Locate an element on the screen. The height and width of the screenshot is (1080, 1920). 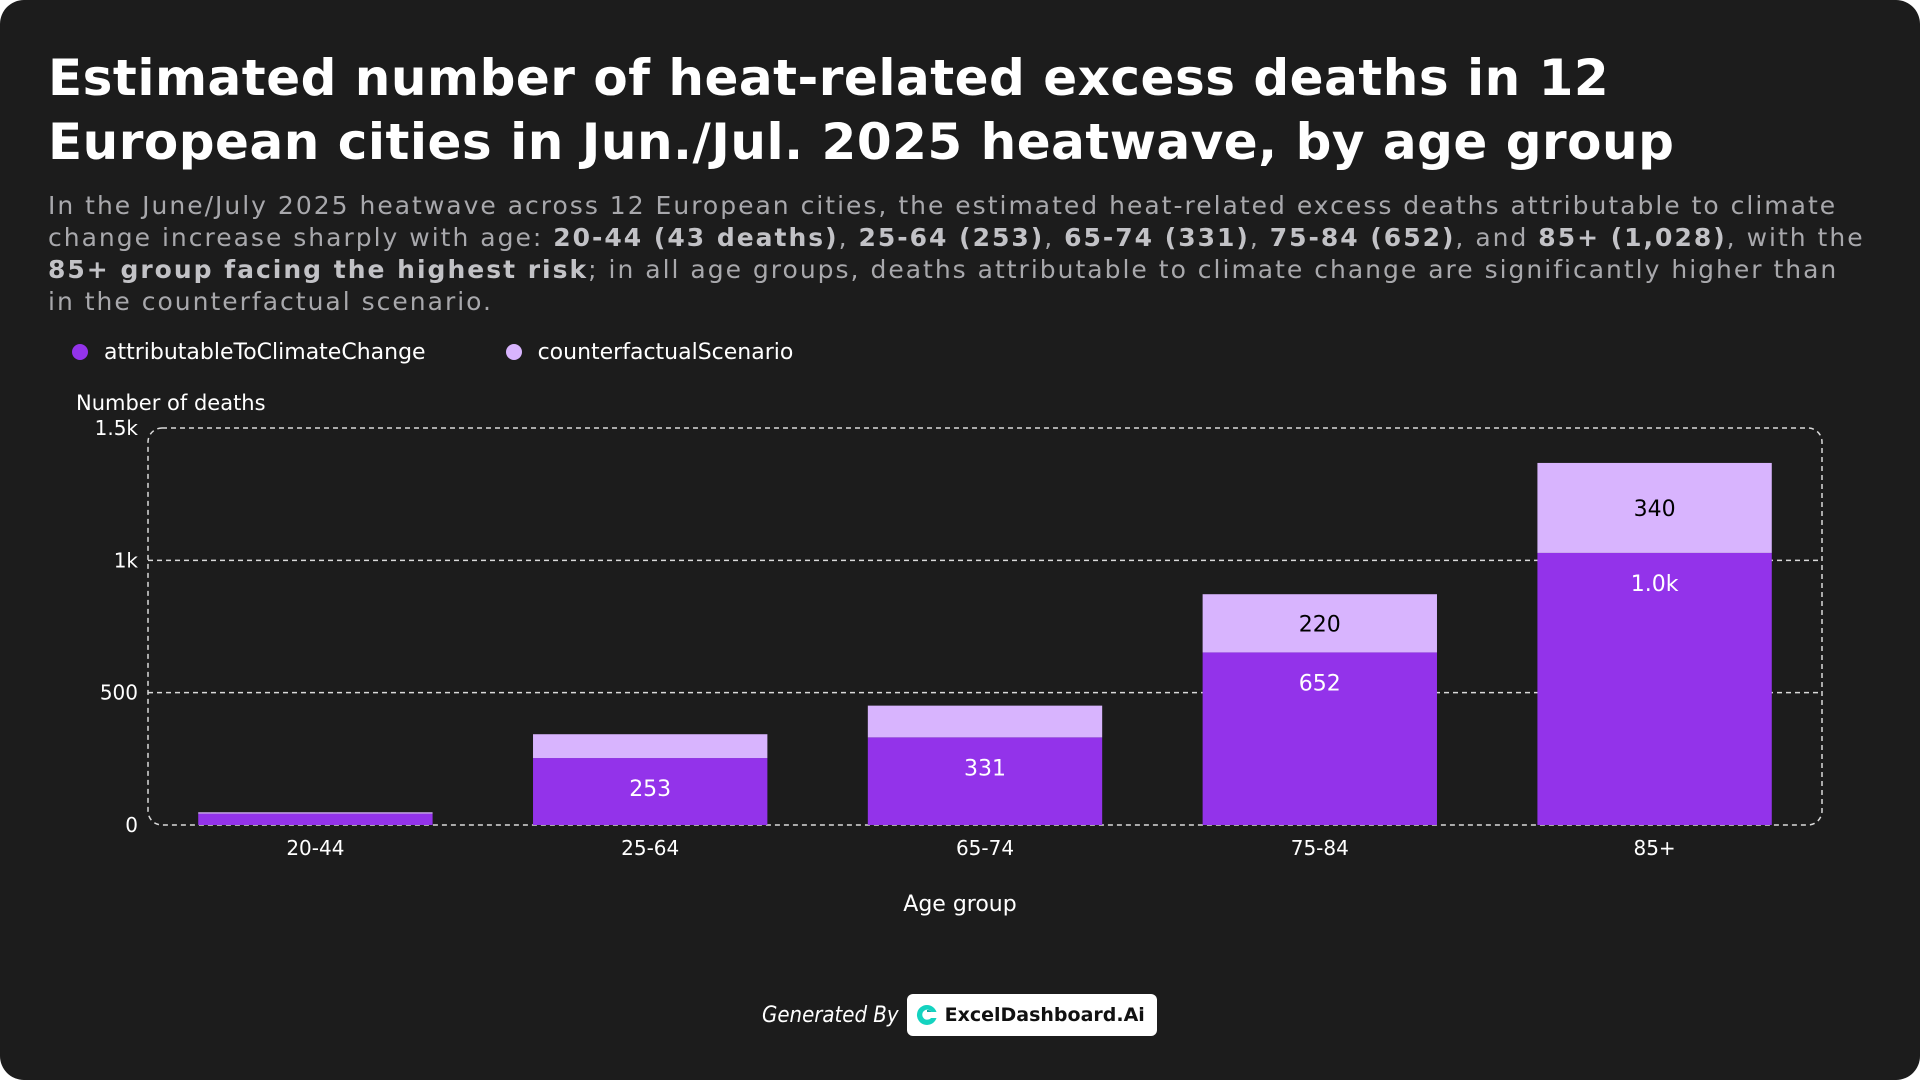
data-label: 253 is located at coordinates (650, 789).